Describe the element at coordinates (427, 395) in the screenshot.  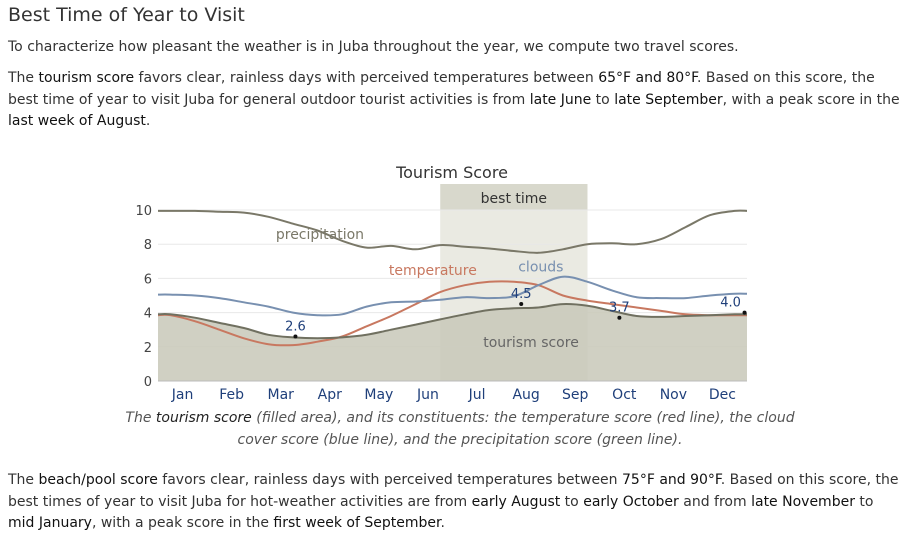
I see `x-tick-jun: Jun` at that location.